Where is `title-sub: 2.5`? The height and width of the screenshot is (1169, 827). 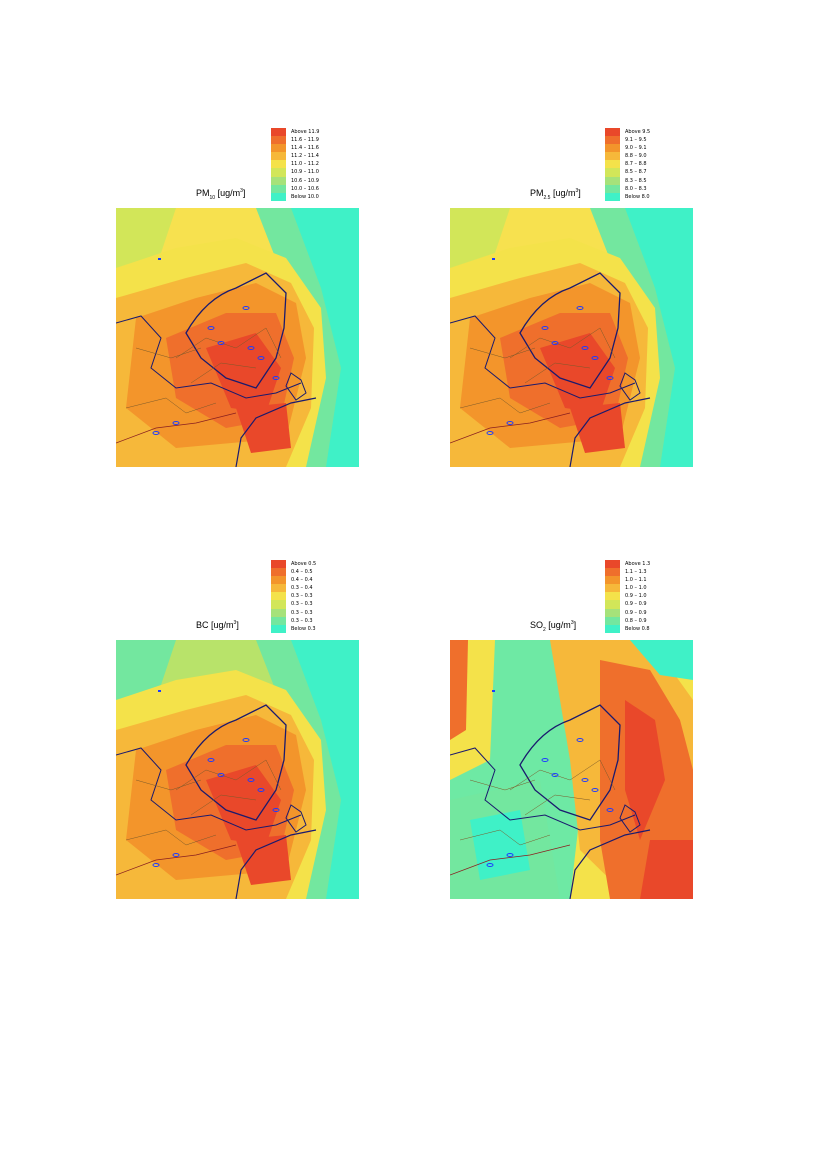
title-sub: 2.5 is located at coordinates (547, 197).